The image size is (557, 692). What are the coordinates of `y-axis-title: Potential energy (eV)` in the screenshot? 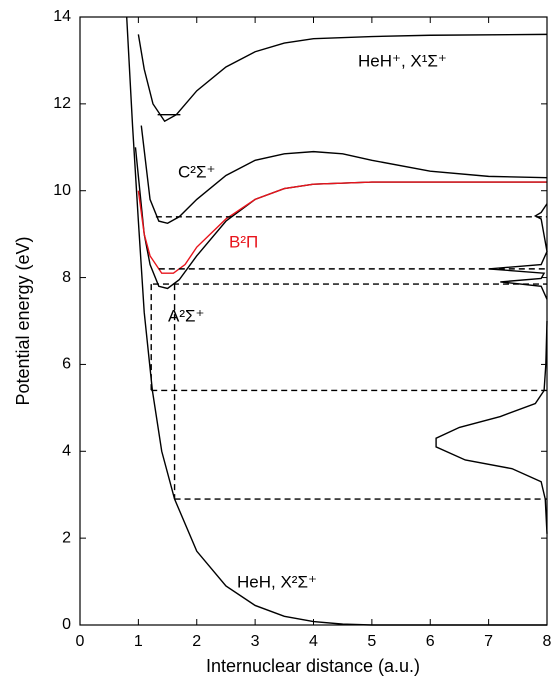 It's located at (23, 320).